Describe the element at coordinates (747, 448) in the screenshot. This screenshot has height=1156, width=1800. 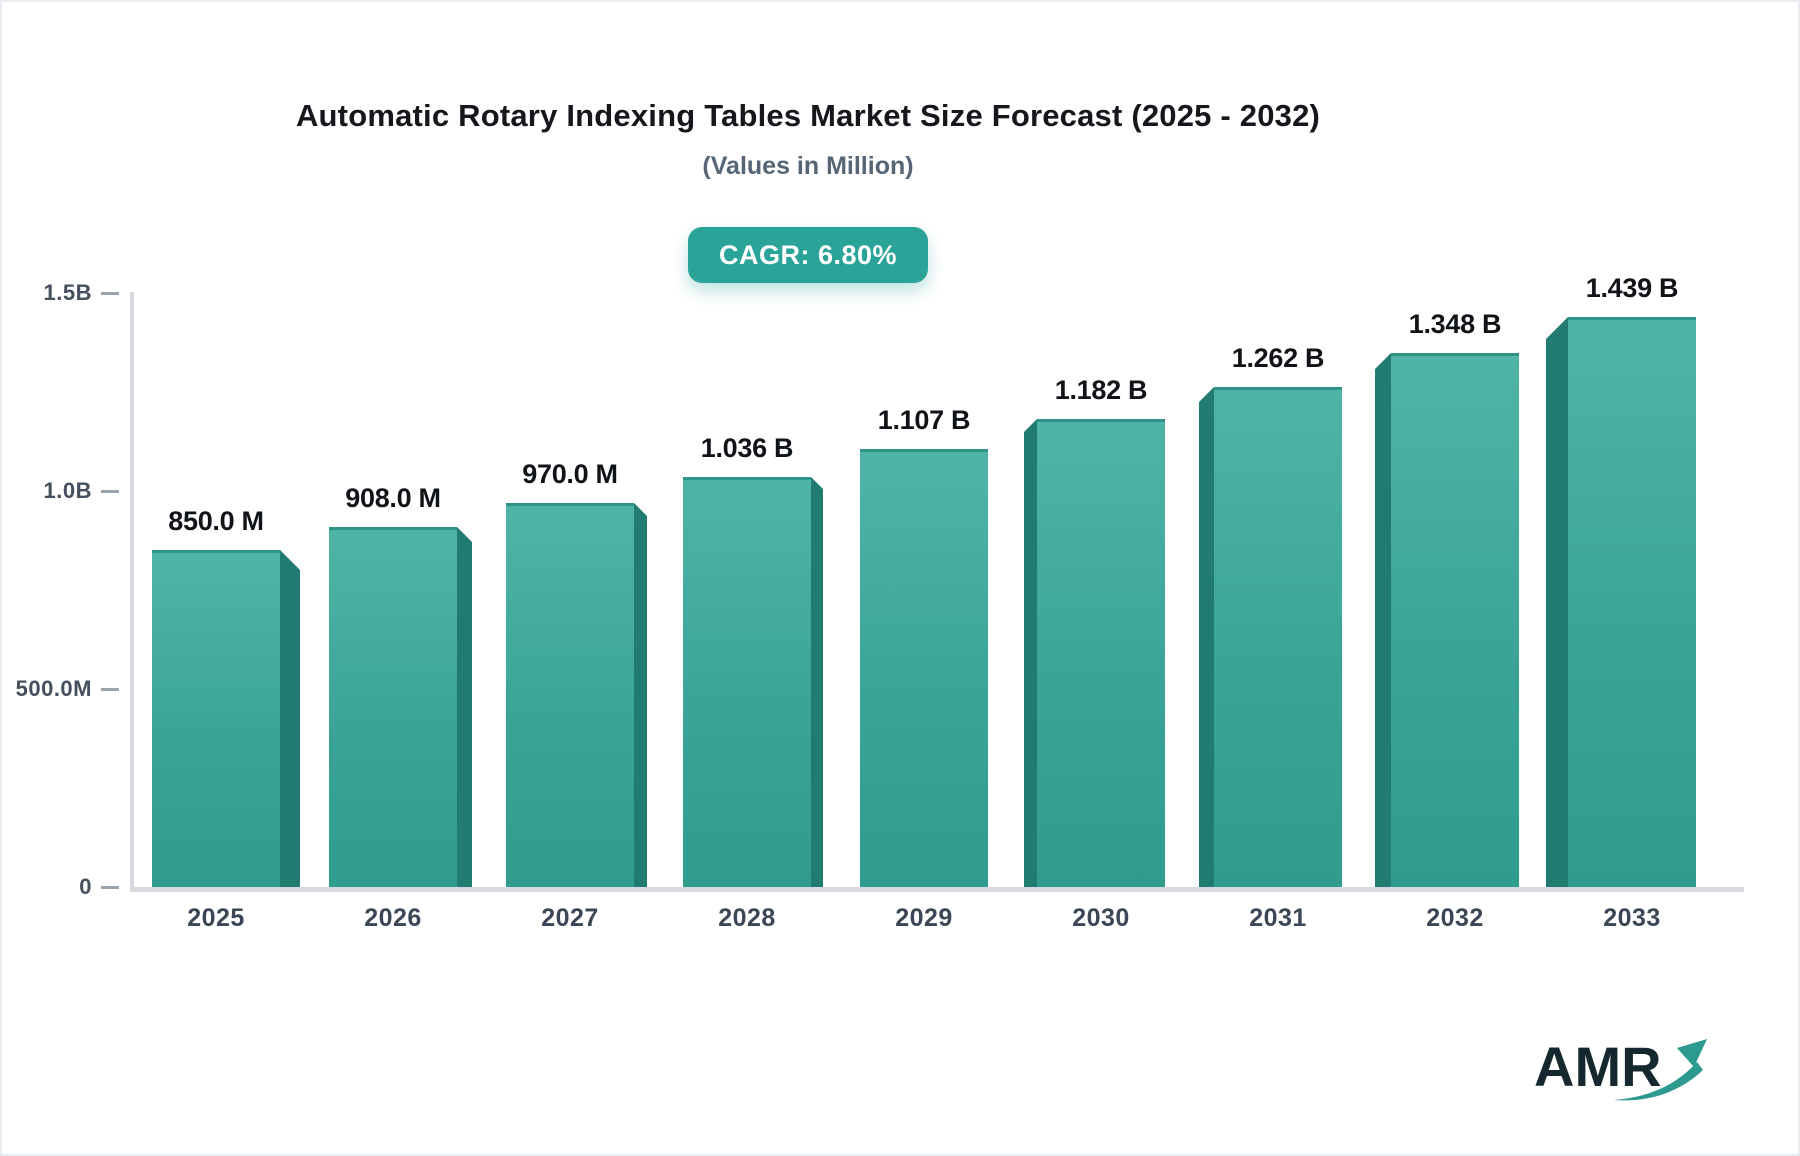
I see `bar-value-label-2028: 1.036 B` at that location.